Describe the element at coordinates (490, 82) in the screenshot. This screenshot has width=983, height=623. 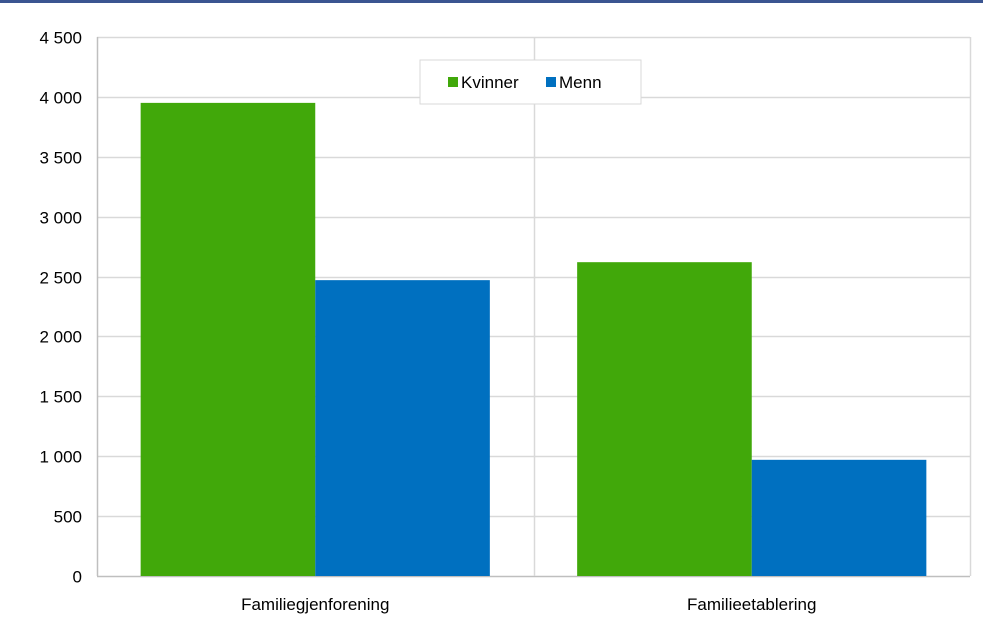
I see `legend-label: Kvinner` at that location.